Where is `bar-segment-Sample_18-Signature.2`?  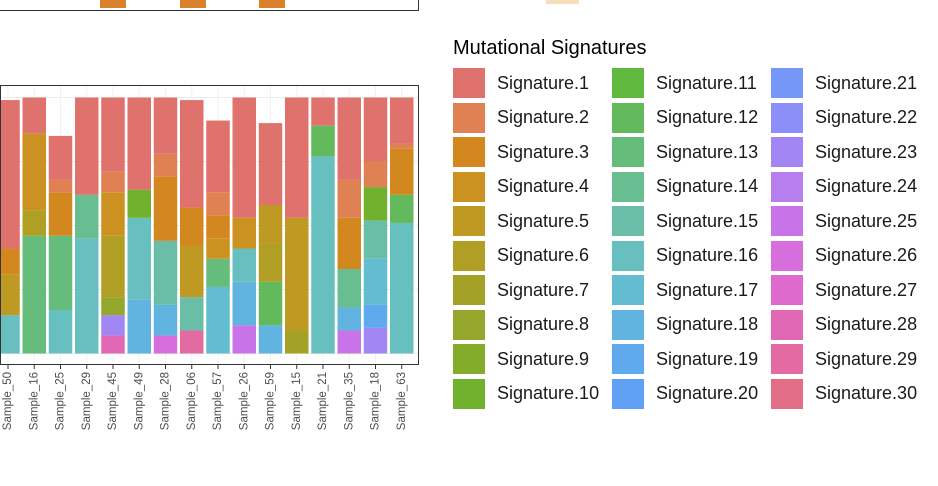 bar-segment-Sample_18-Signature.2 is located at coordinates (375, 174).